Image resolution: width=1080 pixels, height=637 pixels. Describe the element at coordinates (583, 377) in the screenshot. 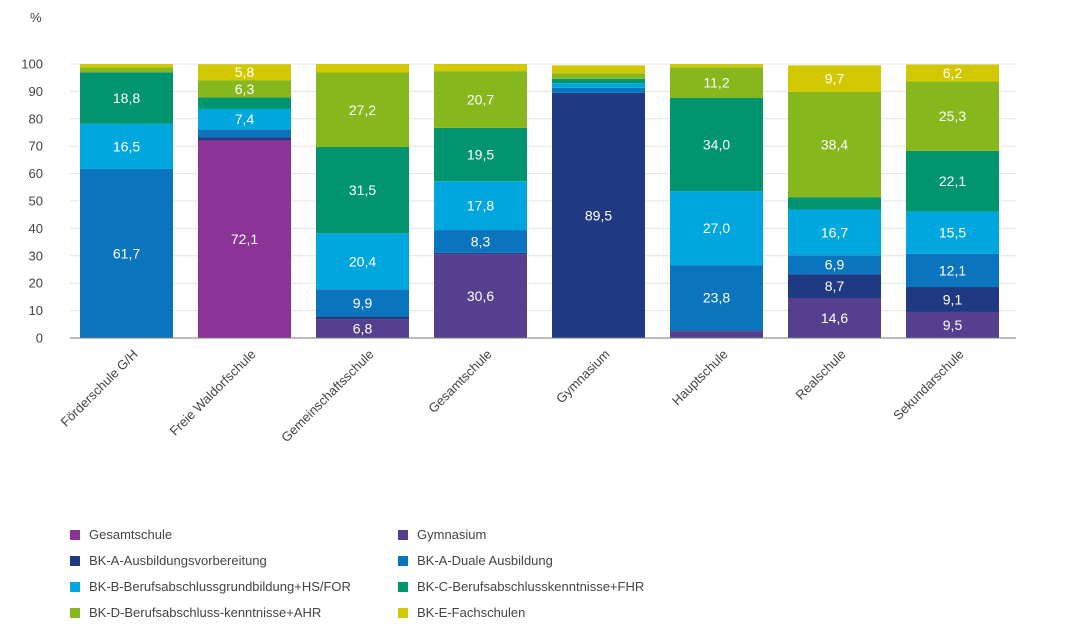

I see `x-tick-label: Gymnasium` at that location.